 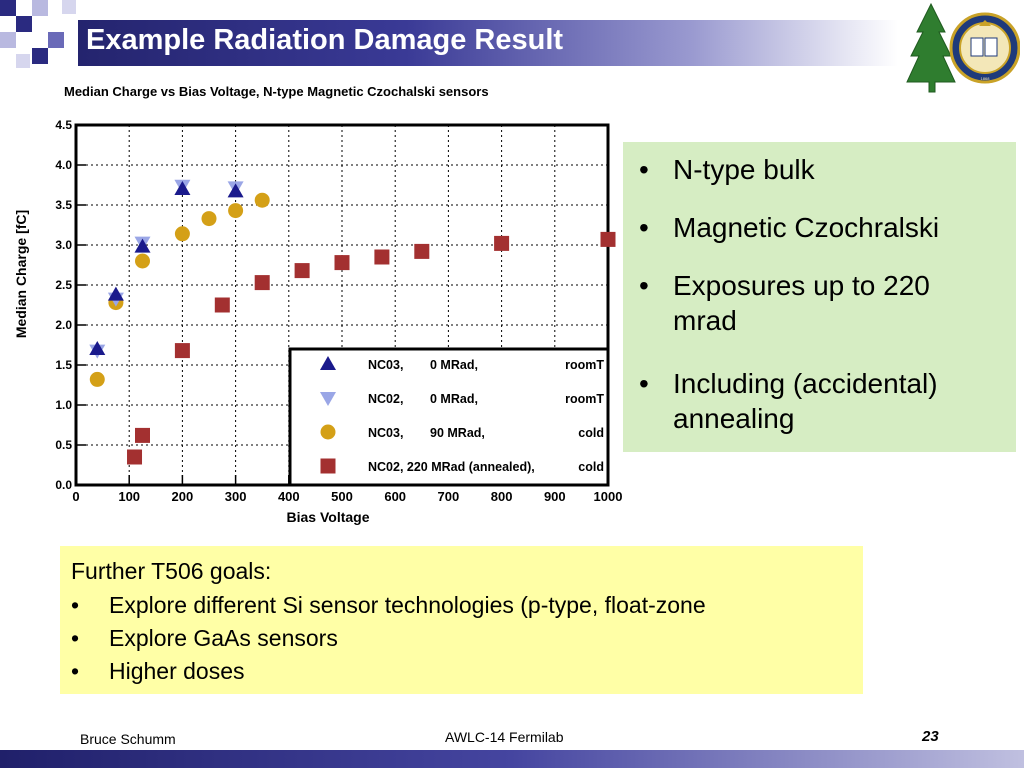 I want to click on legend-dose: 90 MRad,, so click(x=457, y=433).